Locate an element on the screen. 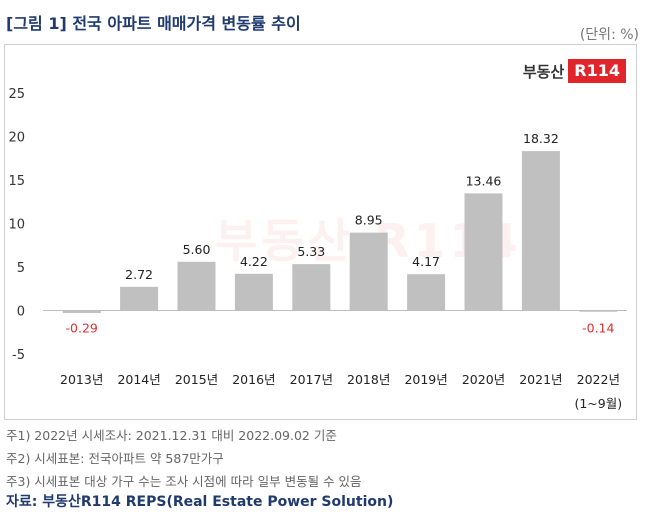  data-label: 18.32 is located at coordinates (541, 138).